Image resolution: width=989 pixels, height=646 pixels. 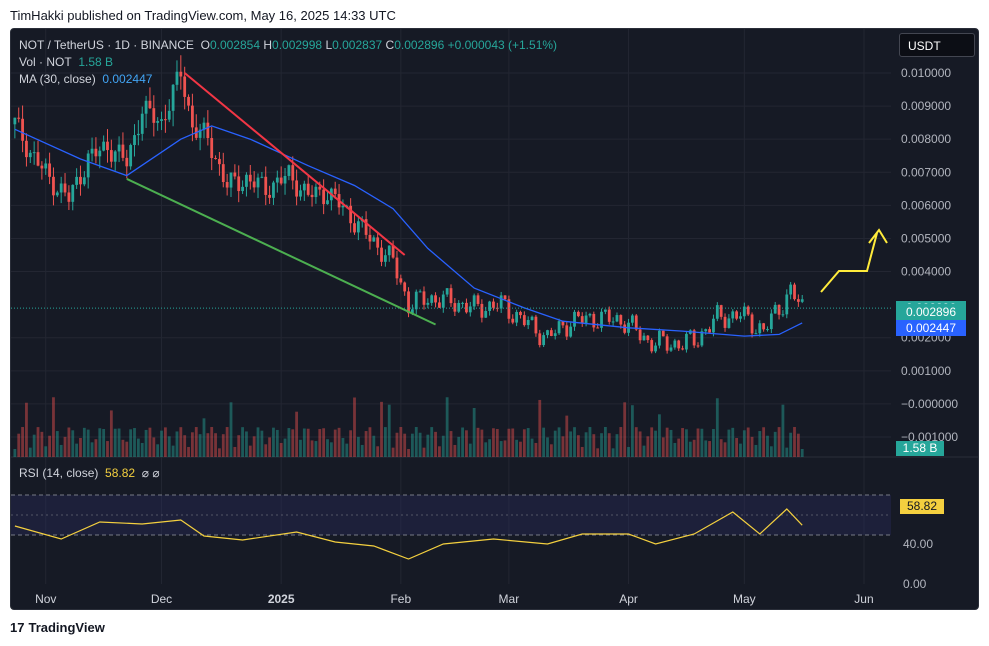 I want to click on rsi-legend: RSI (14, close) 58.82 ⌀ ⌀, so click(x=89, y=473).